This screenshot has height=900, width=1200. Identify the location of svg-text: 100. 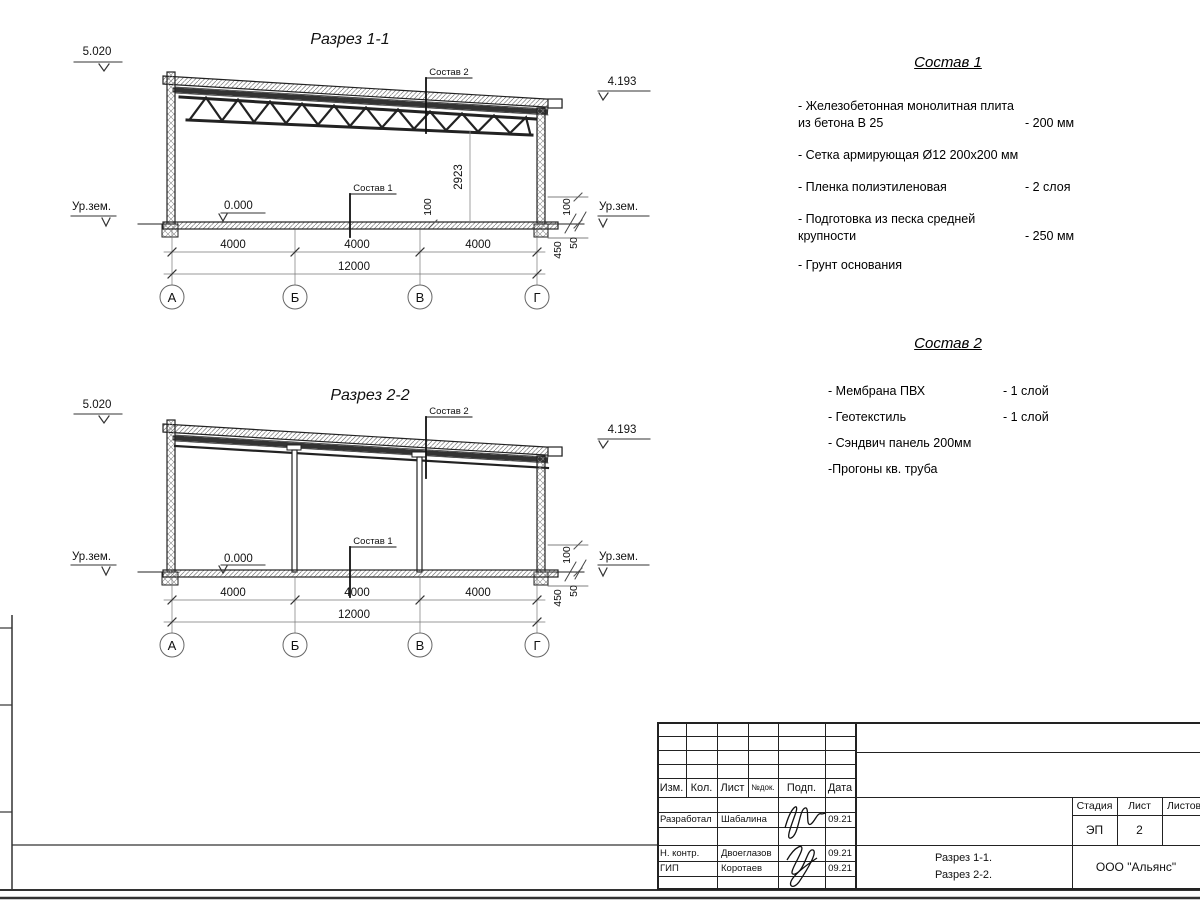
(428, 207).